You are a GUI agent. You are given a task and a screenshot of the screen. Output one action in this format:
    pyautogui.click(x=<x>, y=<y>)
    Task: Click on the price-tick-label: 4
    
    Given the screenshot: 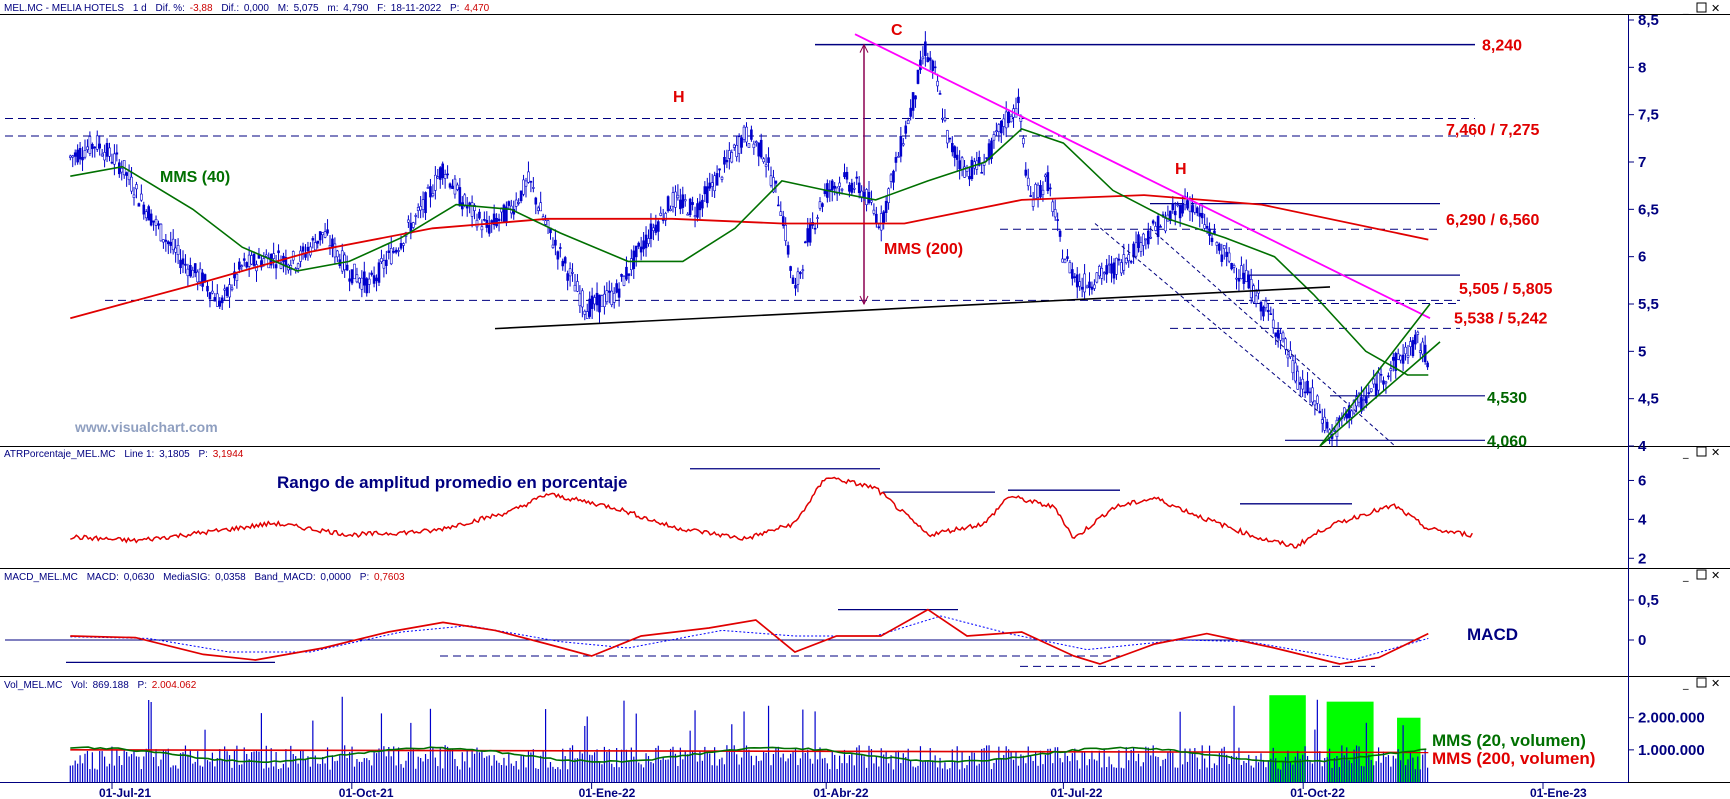 What is the action you would take?
    pyautogui.click(x=1642, y=446)
    